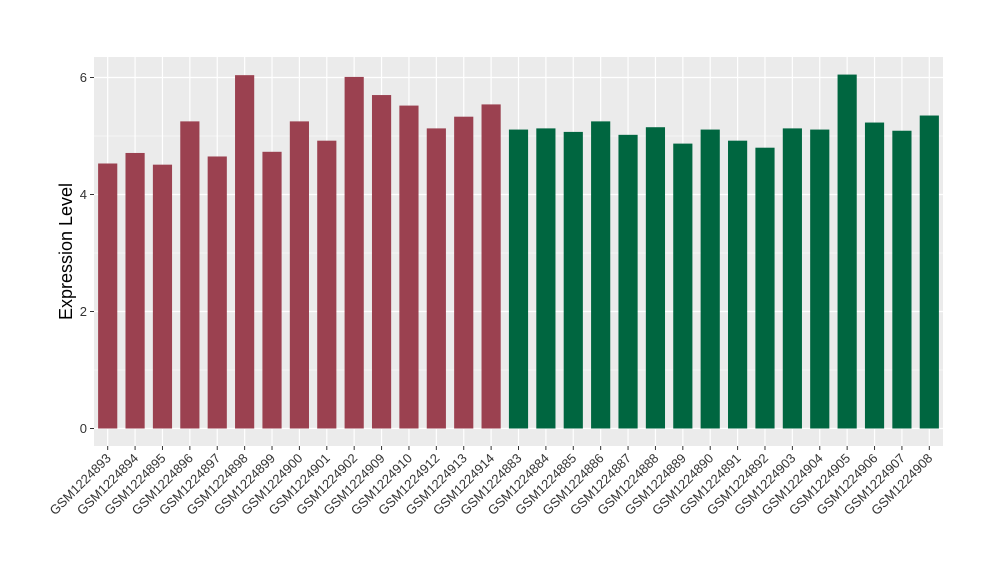 The height and width of the screenshot is (580, 1000). I want to click on bar-GSM1224907, so click(902, 279).